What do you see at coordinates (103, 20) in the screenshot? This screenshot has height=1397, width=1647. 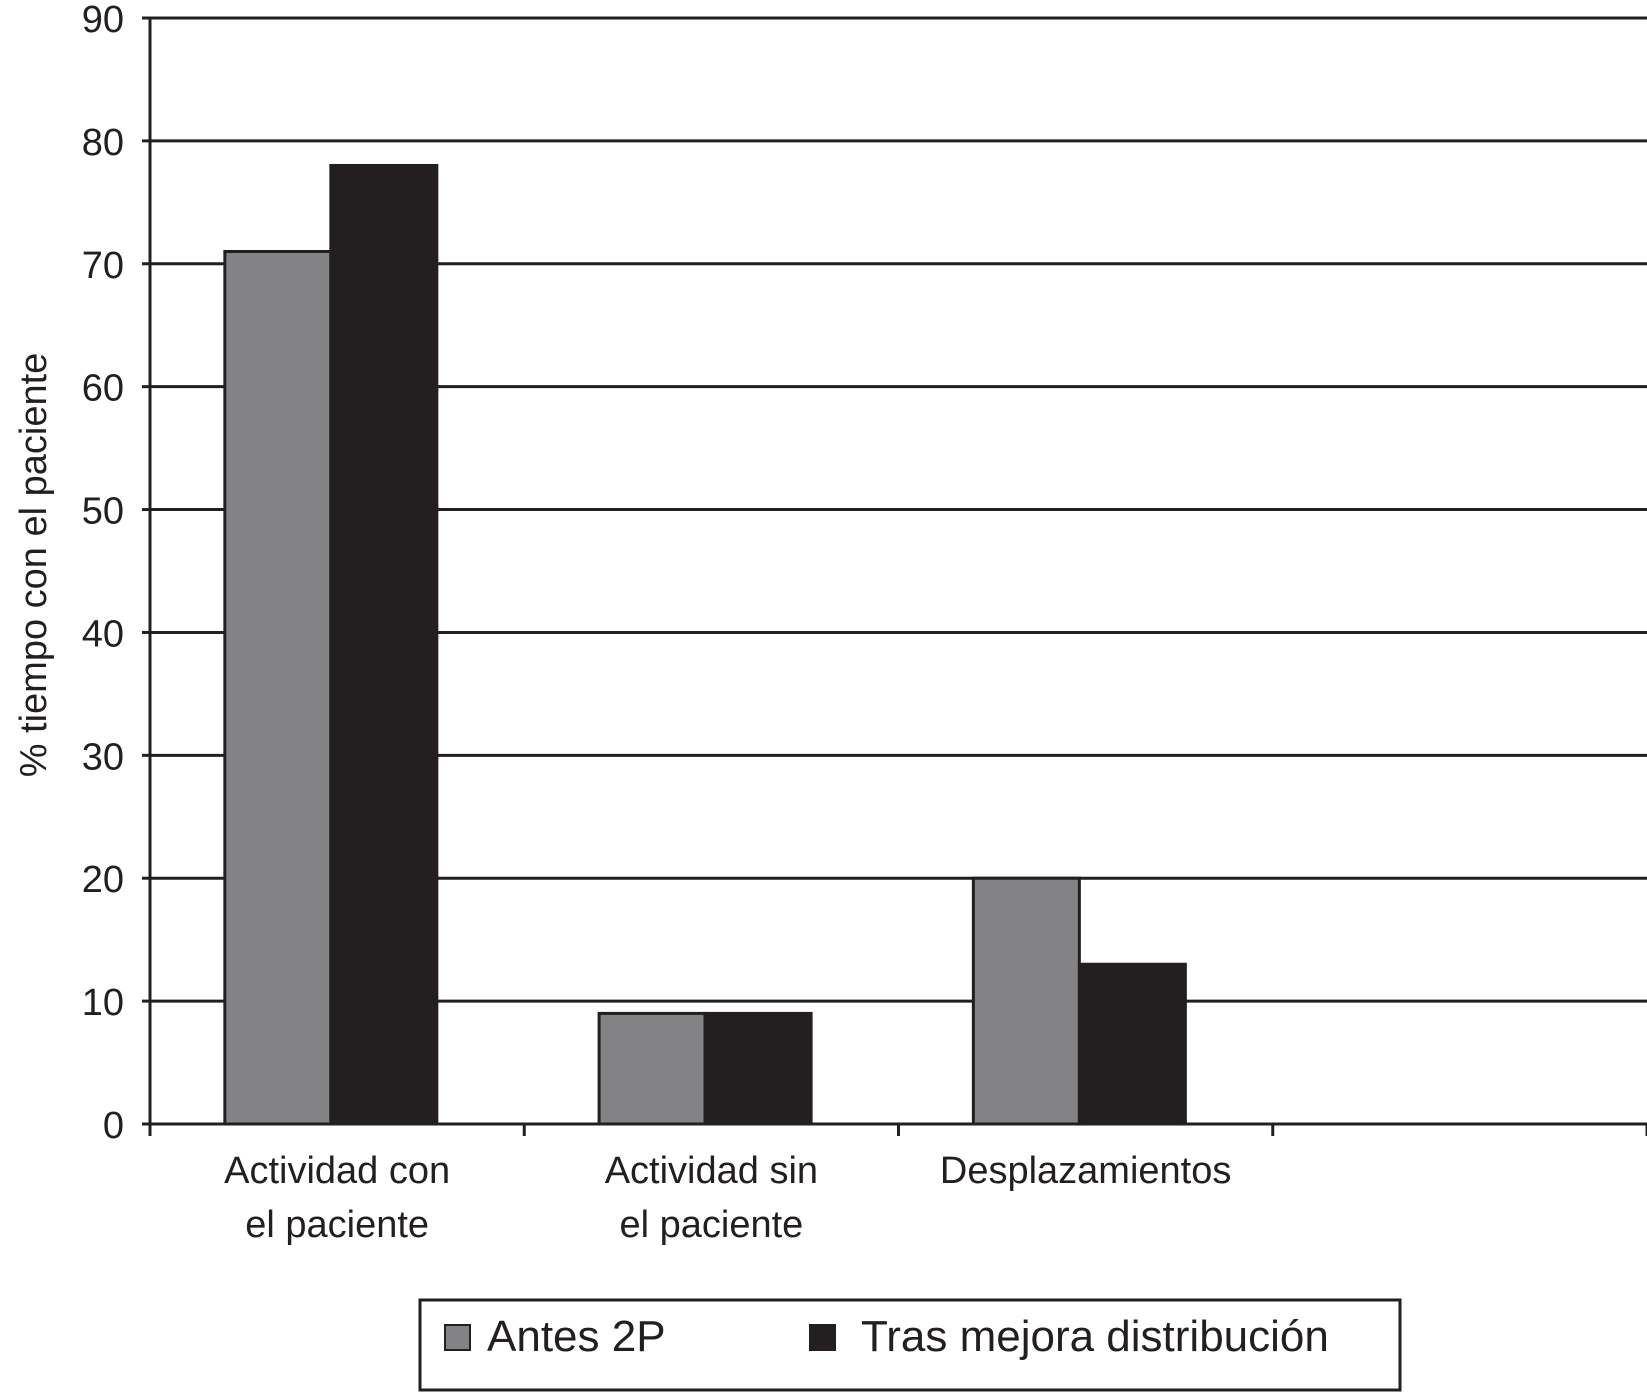 I see `y-tick-label-90: 90` at bounding box center [103, 20].